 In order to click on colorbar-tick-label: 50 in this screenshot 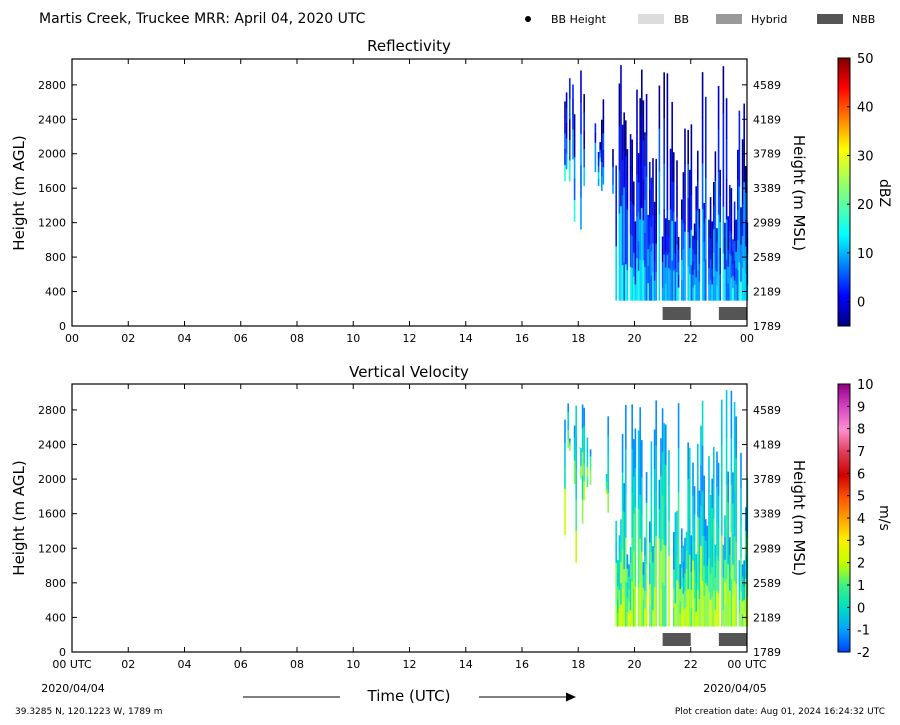, I will do `click(865, 59)`.